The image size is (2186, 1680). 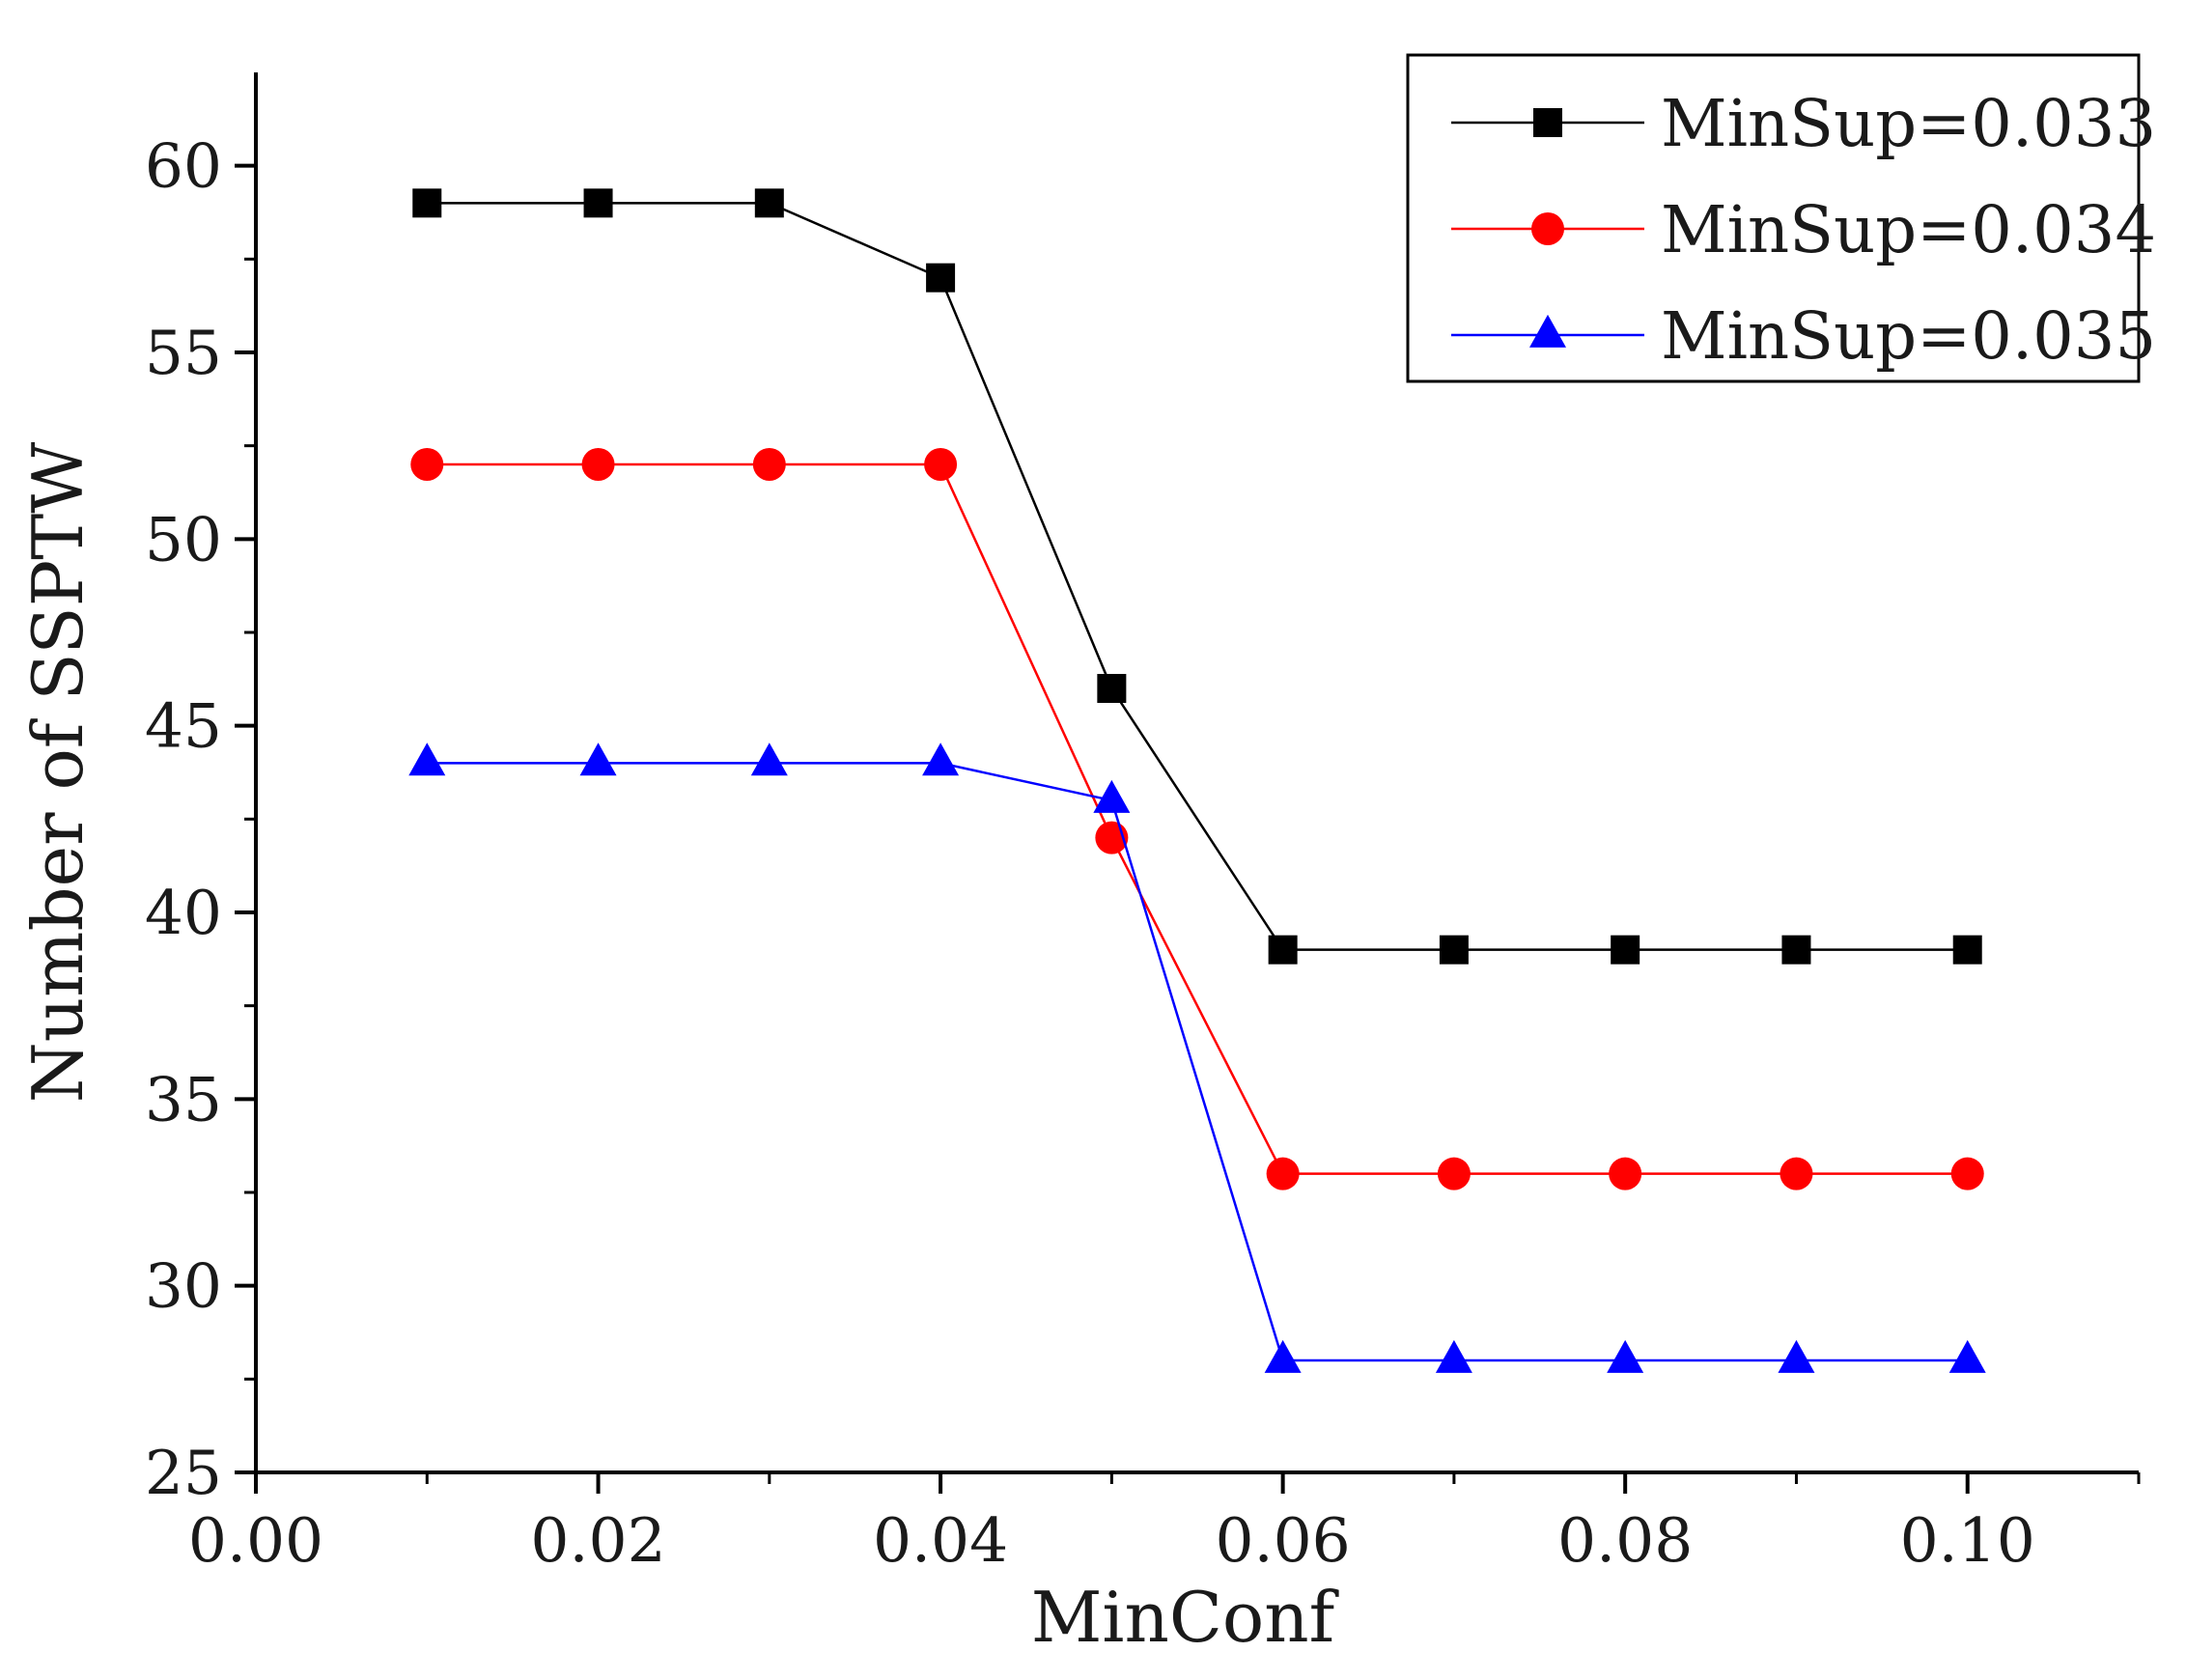 I want to click on legend-label: MinSup=0.033, so click(x=1908, y=124).